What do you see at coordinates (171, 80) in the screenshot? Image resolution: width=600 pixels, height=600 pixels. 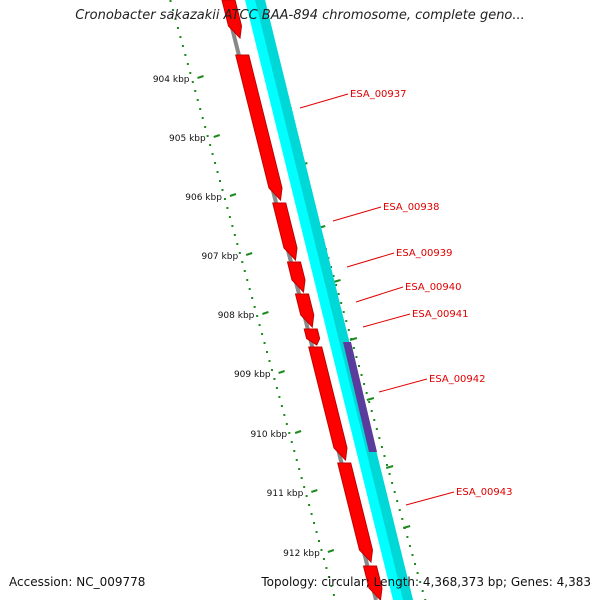 I see `kbp-label: 904 kbp` at bounding box center [171, 80].